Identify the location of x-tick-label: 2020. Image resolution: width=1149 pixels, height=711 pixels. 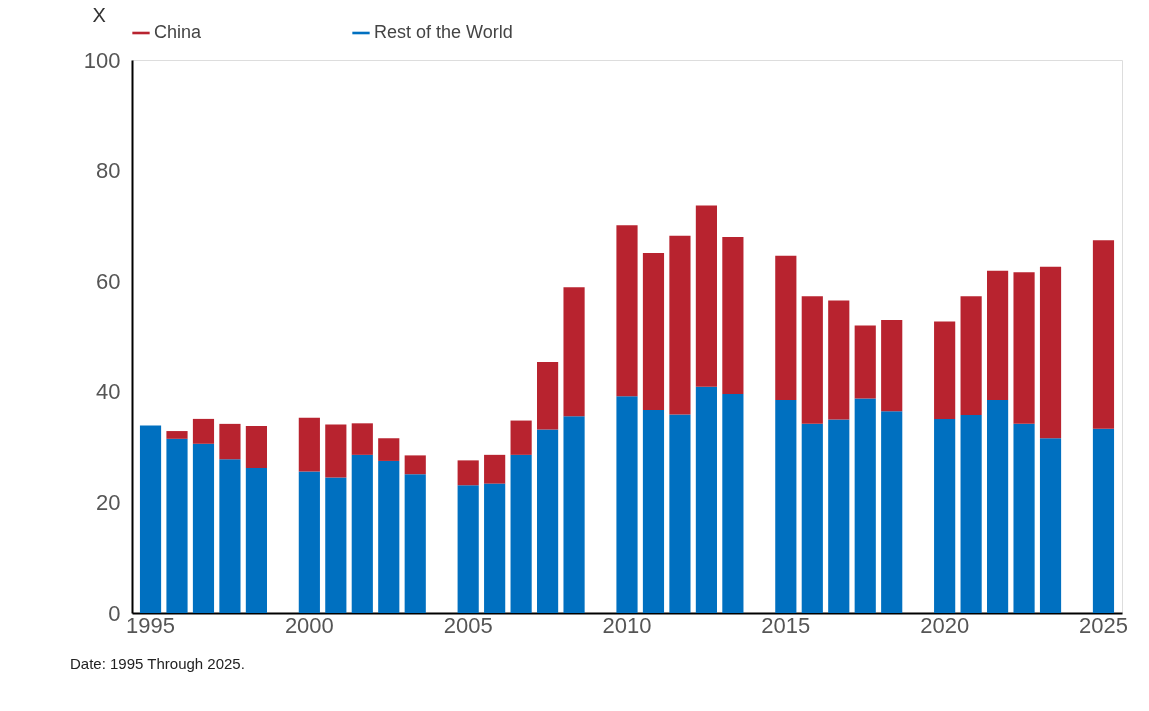
(945, 625).